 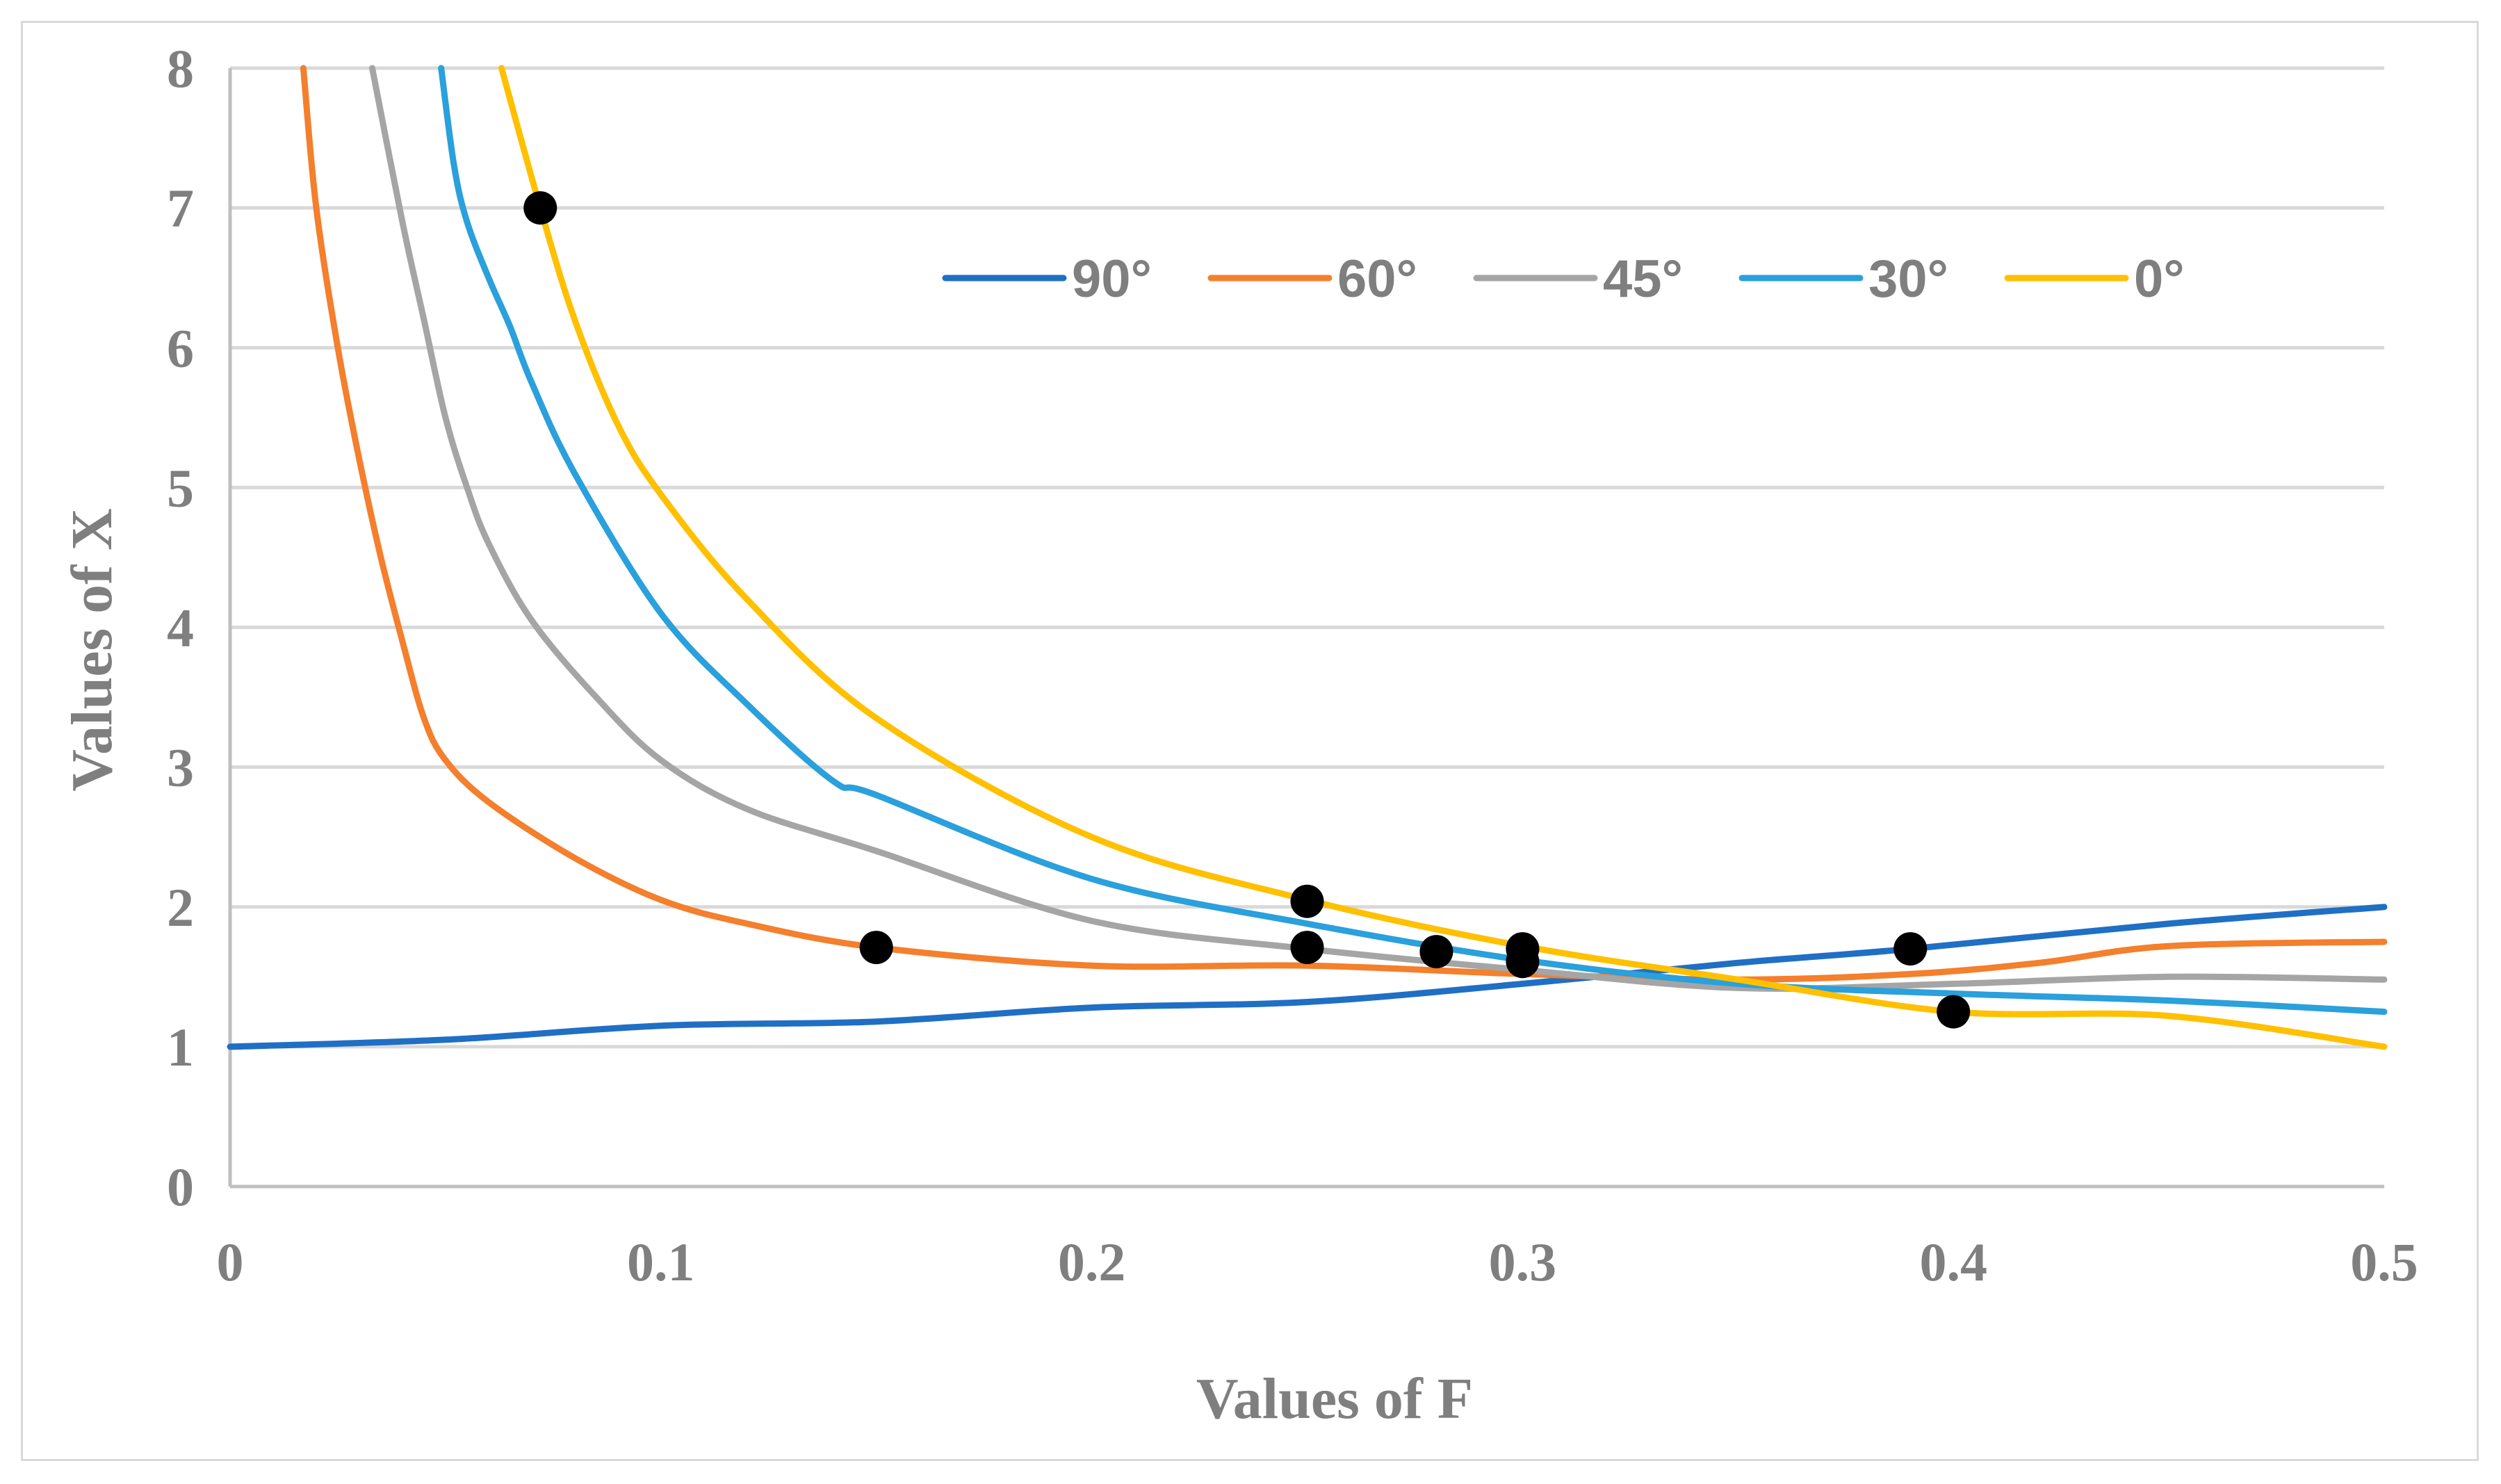 What do you see at coordinates (1334, 1399) in the screenshot?
I see `x-axis-label: Values of F` at bounding box center [1334, 1399].